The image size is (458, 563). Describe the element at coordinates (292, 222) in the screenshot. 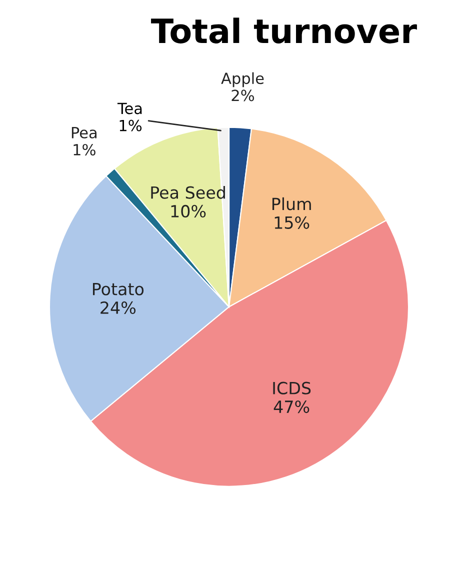

I see `data-label: 15%` at that location.